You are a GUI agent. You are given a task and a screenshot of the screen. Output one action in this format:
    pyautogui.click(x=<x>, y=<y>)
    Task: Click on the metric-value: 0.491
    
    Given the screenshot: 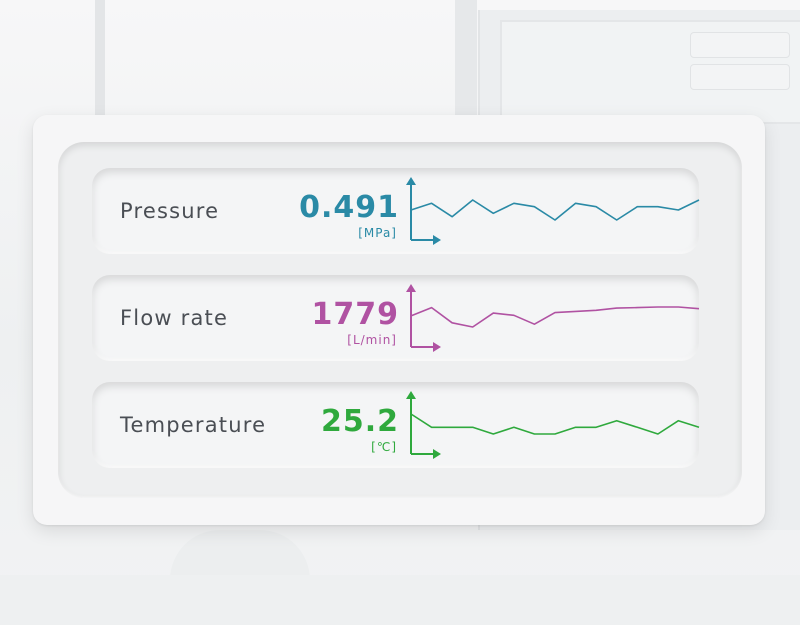 What is the action you would take?
    pyautogui.click(x=349, y=207)
    